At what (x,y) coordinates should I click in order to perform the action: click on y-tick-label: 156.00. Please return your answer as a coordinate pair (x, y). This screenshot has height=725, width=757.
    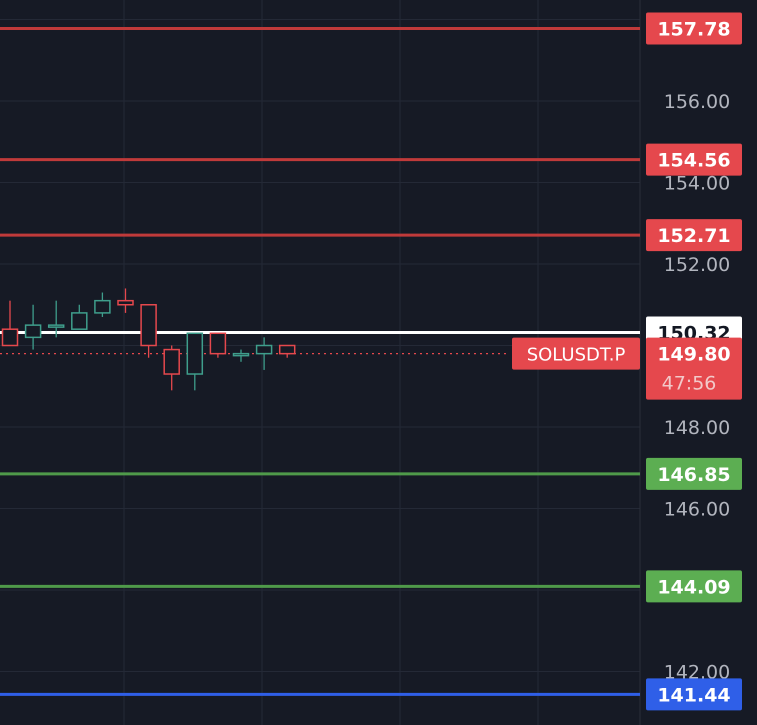
    Looking at the image, I should click on (697, 102).